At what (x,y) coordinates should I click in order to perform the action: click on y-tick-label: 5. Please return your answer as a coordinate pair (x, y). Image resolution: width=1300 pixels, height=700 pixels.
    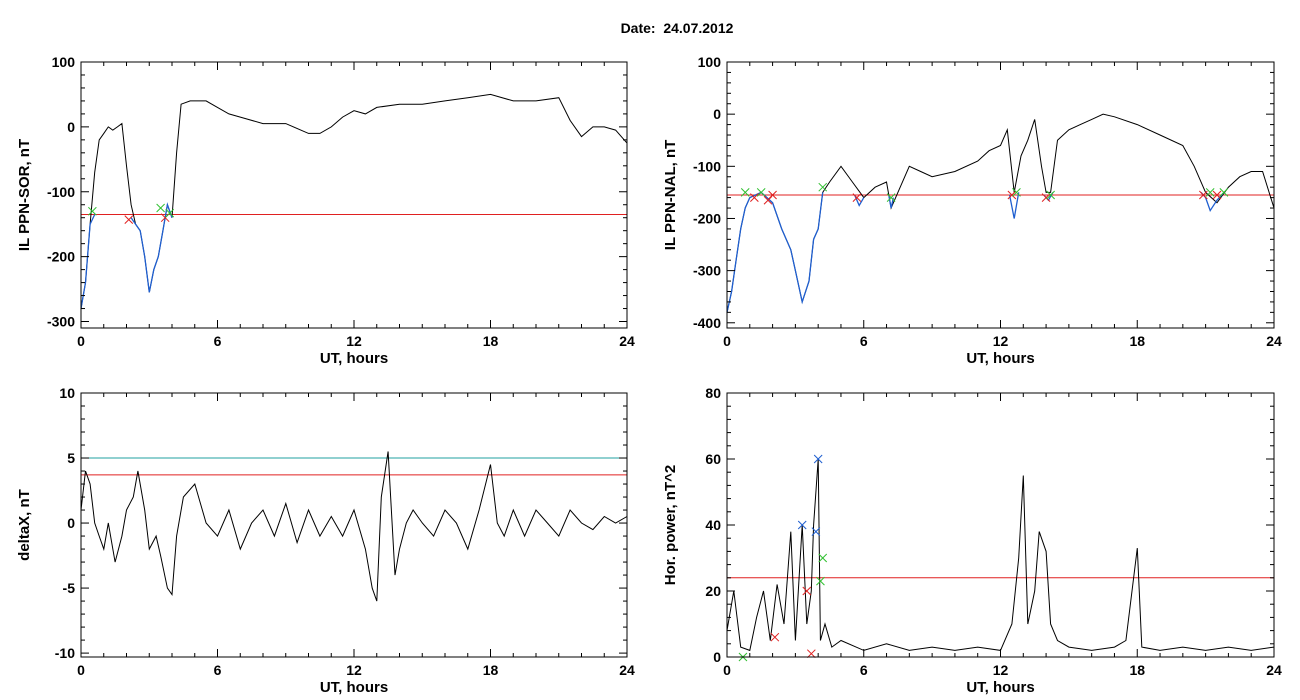
    Looking at the image, I should click on (71, 458).